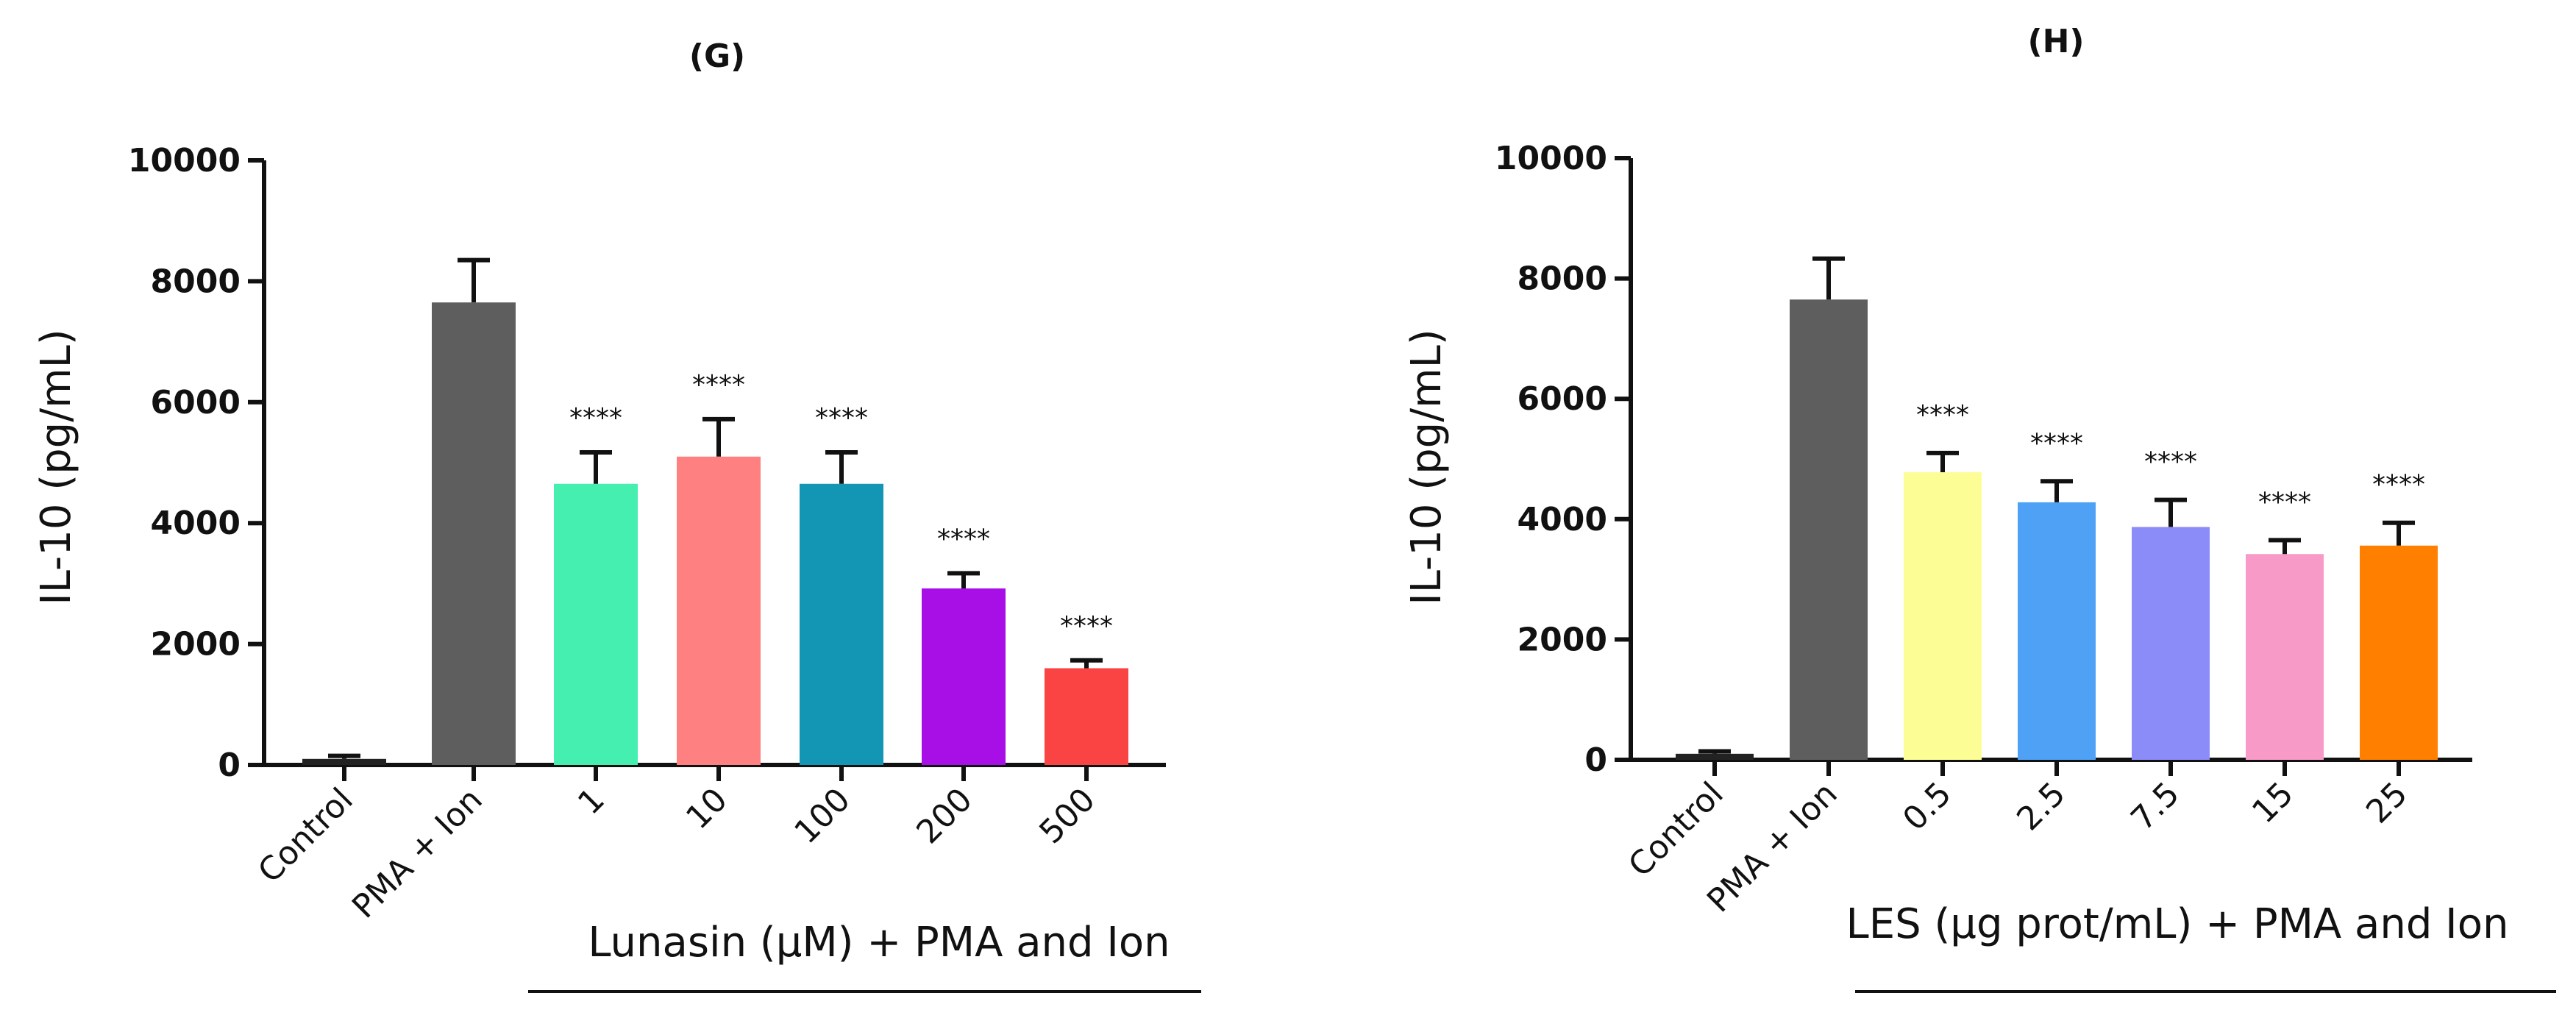 The image size is (2576, 1018). What do you see at coordinates (822, 816) in the screenshot?
I see `x-tick-label: 100` at bounding box center [822, 816].